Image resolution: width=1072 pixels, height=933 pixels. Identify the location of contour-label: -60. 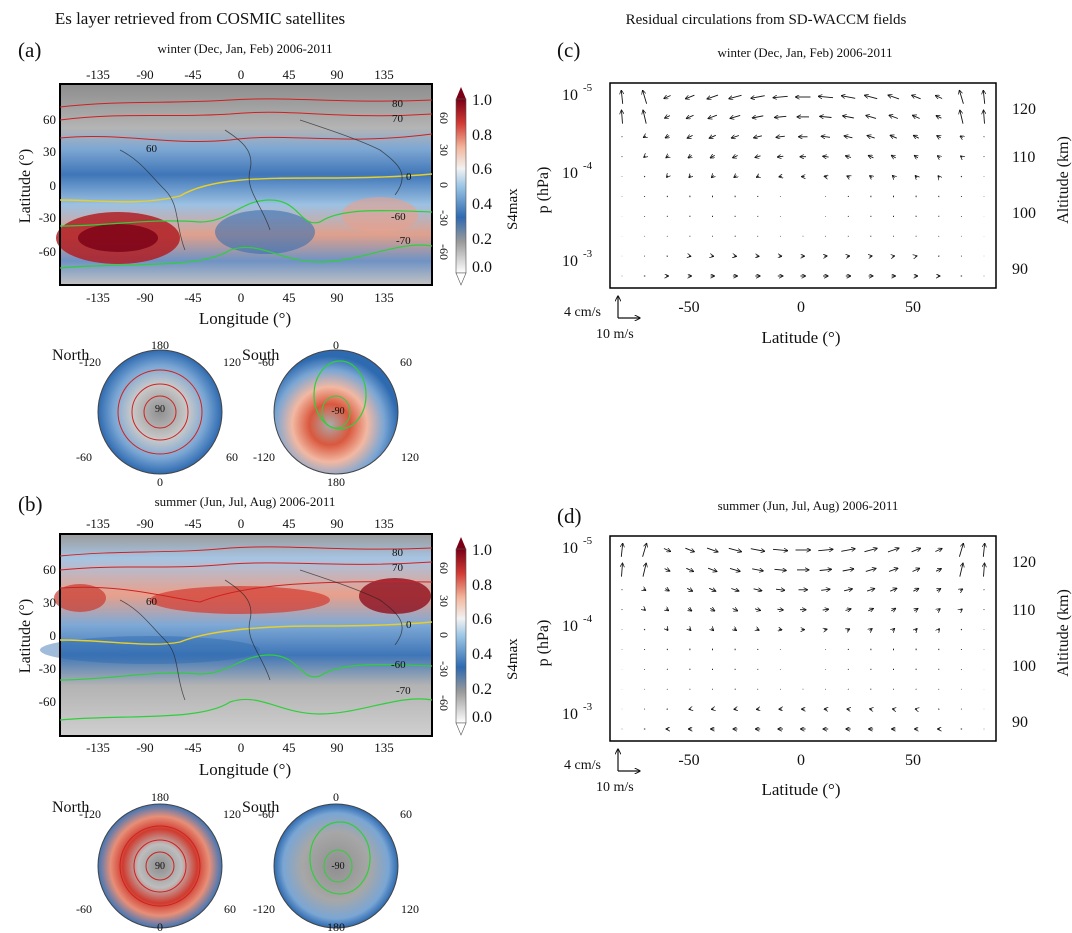
(398, 665).